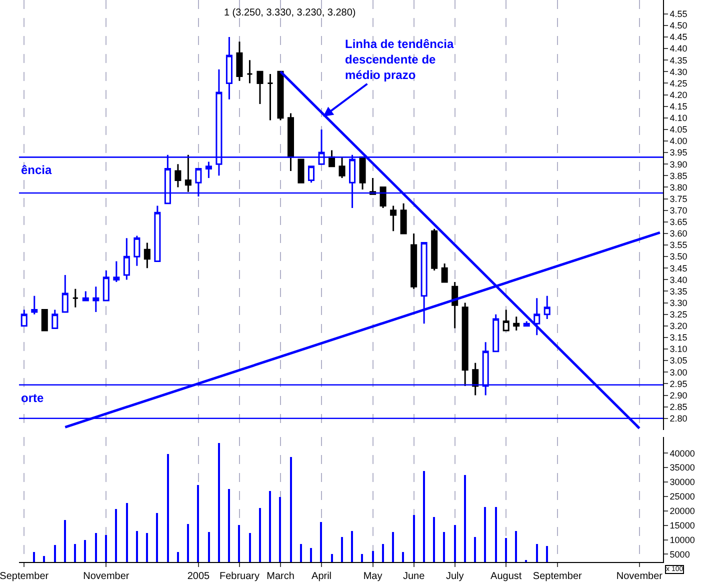  Describe the element at coordinates (679, 106) in the screenshot. I see `y-tick-label: 4.15` at that location.